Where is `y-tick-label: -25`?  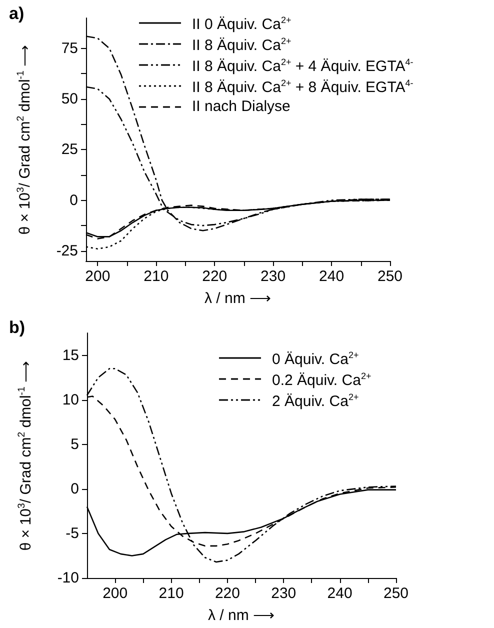
y-tick-label: -25 is located at coordinates (67, 251).